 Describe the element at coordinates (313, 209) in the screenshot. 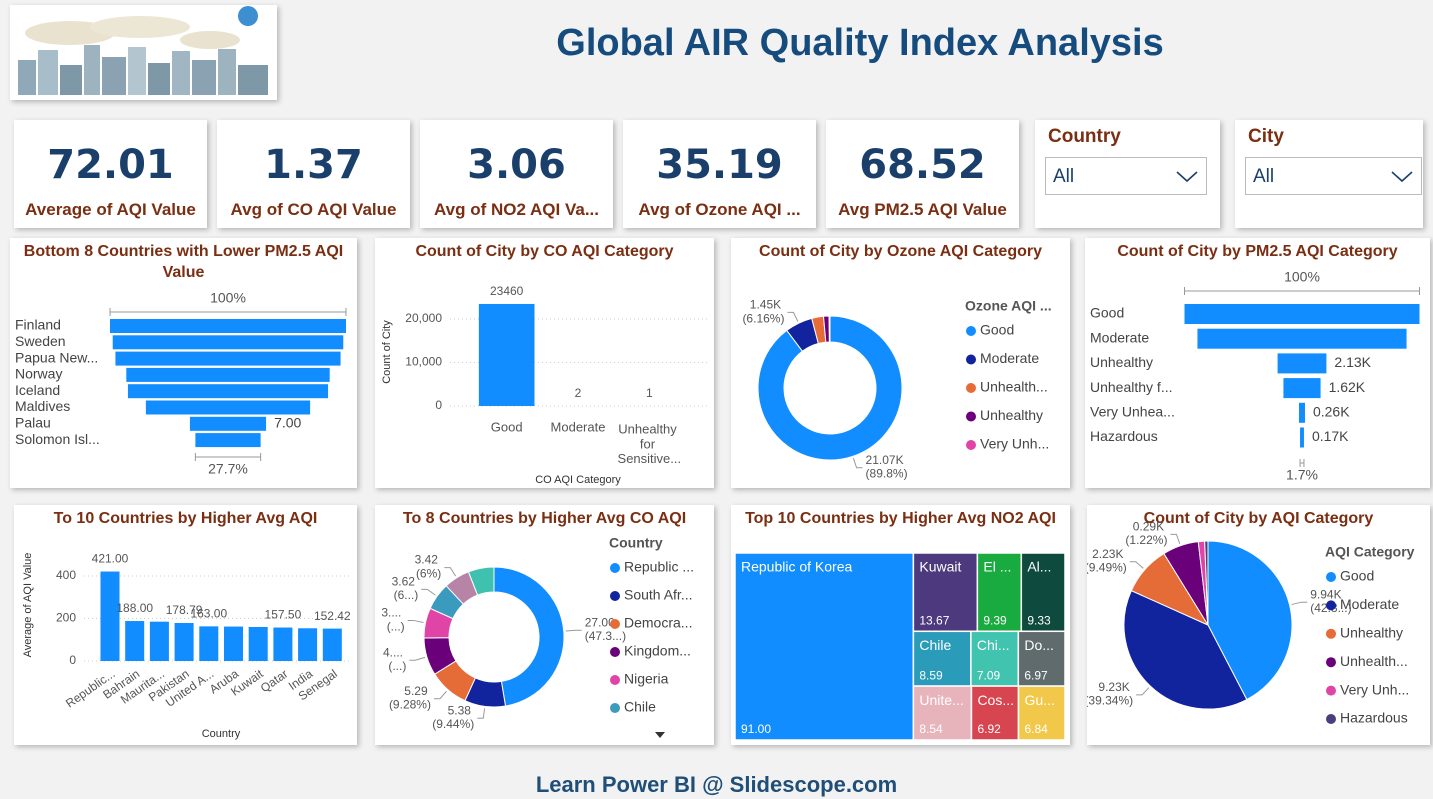

I see `kpi-label: Avg of CO AQI Value` at that location.